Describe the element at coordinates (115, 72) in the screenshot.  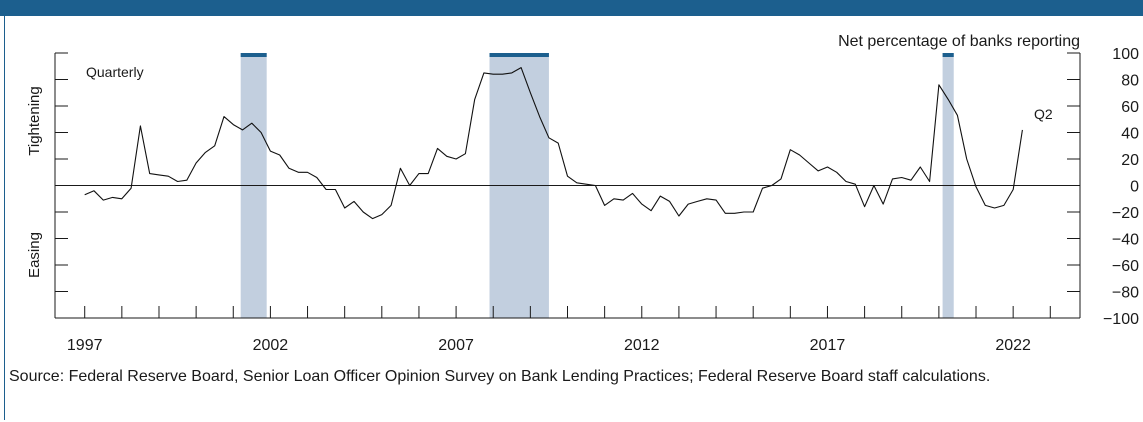
I see `frequency-label: Quarterly` at that location.